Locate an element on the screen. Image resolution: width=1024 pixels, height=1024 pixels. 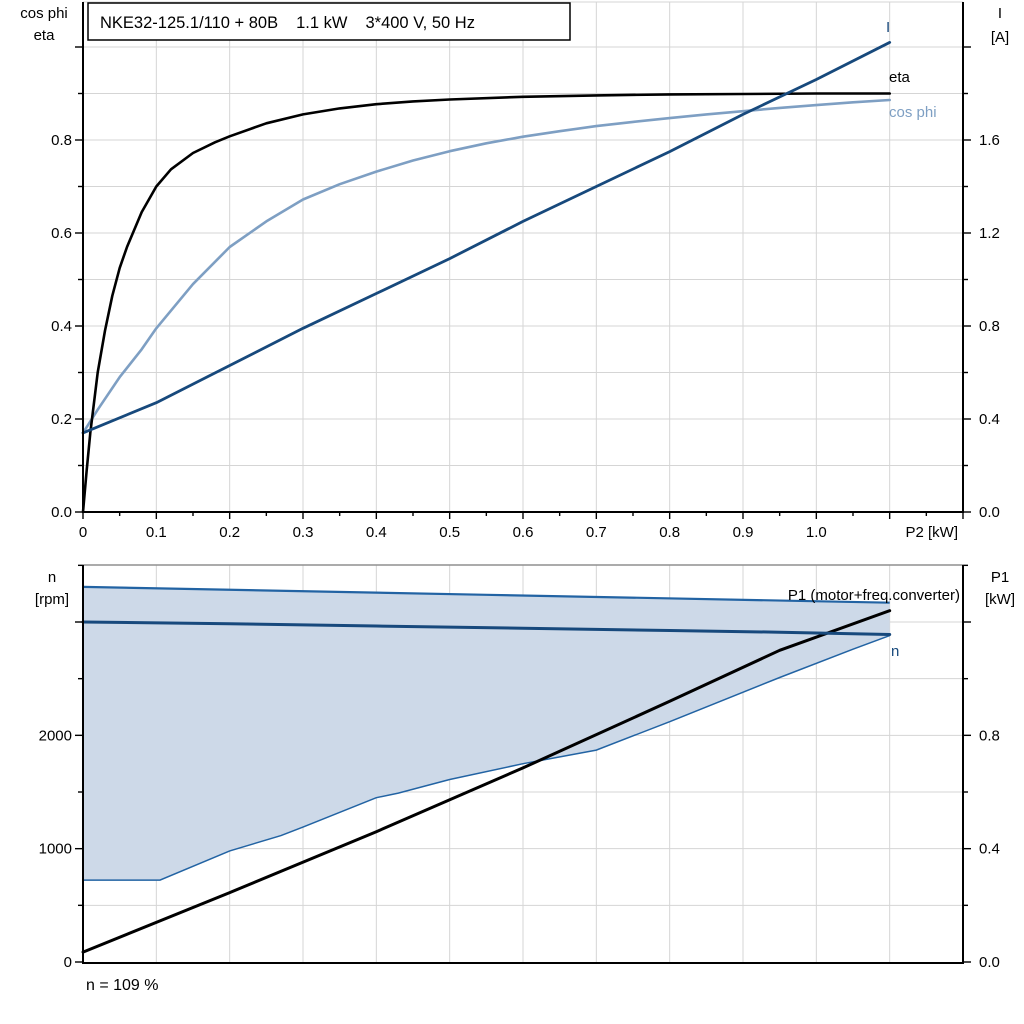
y-left-tick-label: 2000 is located at coordinates (55, 735).